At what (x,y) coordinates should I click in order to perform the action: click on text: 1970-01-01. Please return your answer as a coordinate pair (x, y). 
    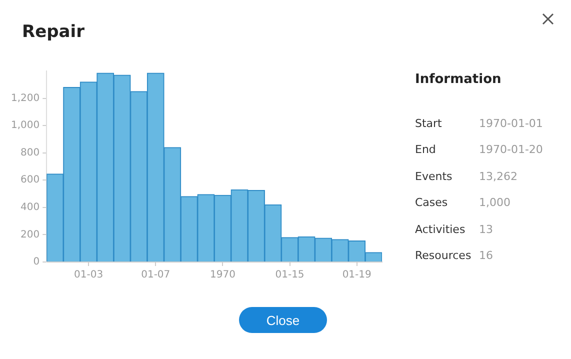
    Looking at the image, I should click on (511, 123).